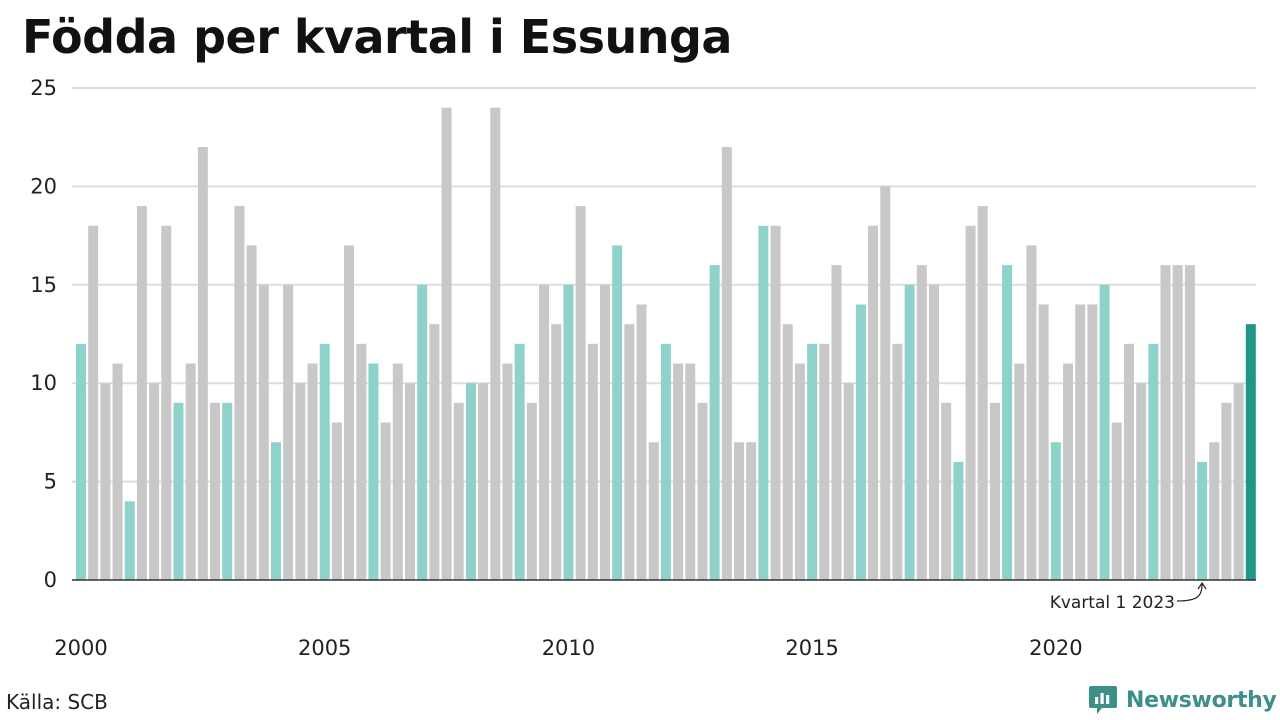  What do you see at coordinates (50, 482) in the screenshot?
I see `y-tick-label: 5` at bounding box center [50, 482].